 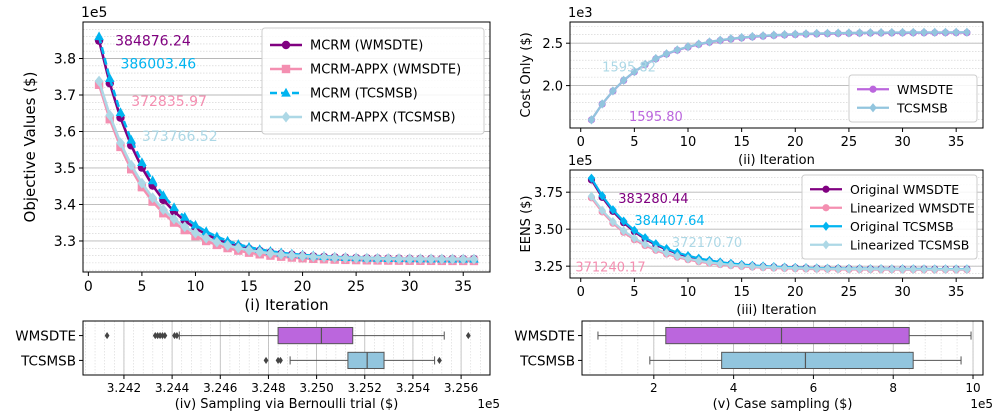 I want to click on axes-frame, so click(x=286, y=348).